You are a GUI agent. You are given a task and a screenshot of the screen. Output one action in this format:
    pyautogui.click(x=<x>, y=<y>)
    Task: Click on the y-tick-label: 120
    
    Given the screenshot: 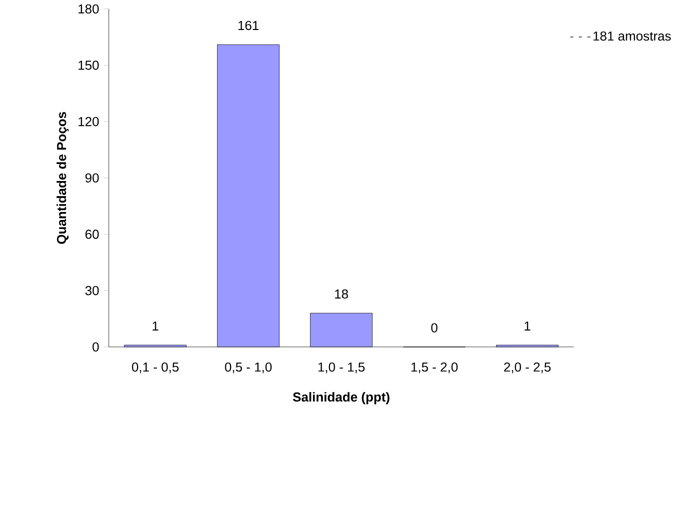 What is the action you would take?
    pyautogui.click(x=88, y=121)
    